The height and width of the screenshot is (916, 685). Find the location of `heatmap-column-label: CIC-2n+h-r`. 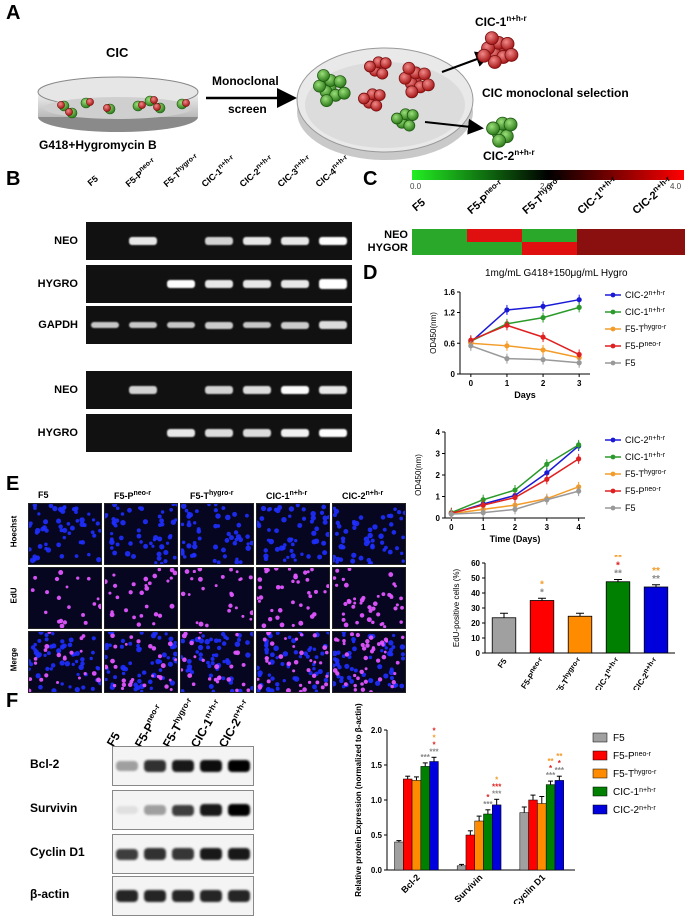

heatmap-column-label: CIC-2n+h-r is located at coordinates (651, 195).